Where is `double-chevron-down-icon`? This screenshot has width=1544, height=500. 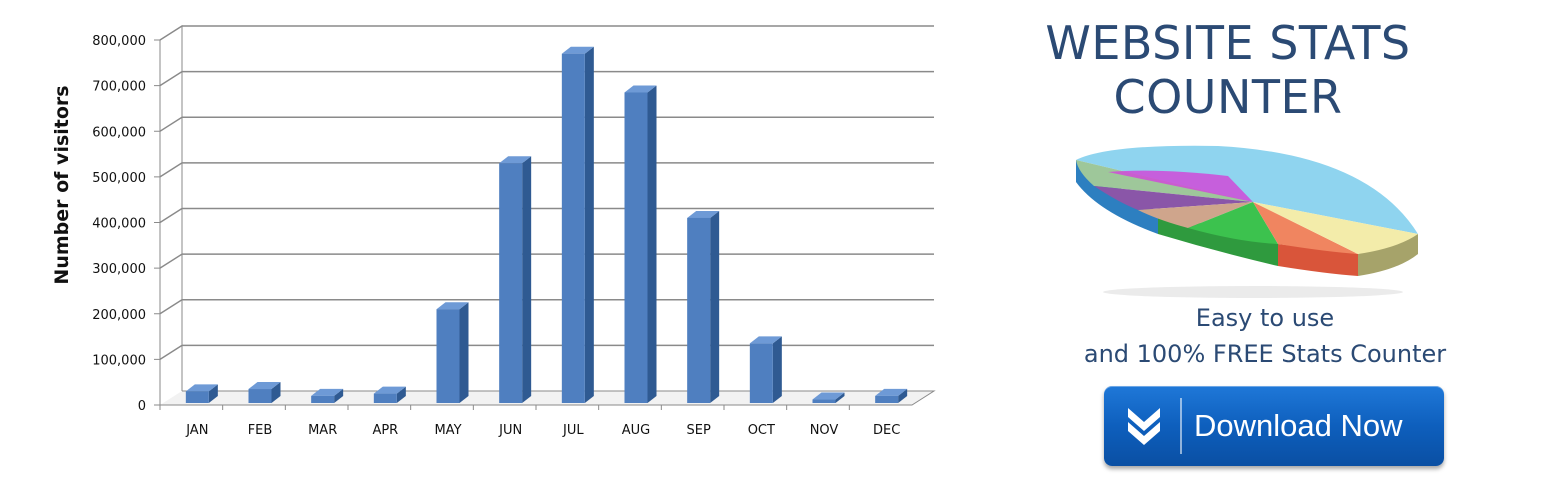 double-chevron-down-icon is located at coordinates (1144, 426).